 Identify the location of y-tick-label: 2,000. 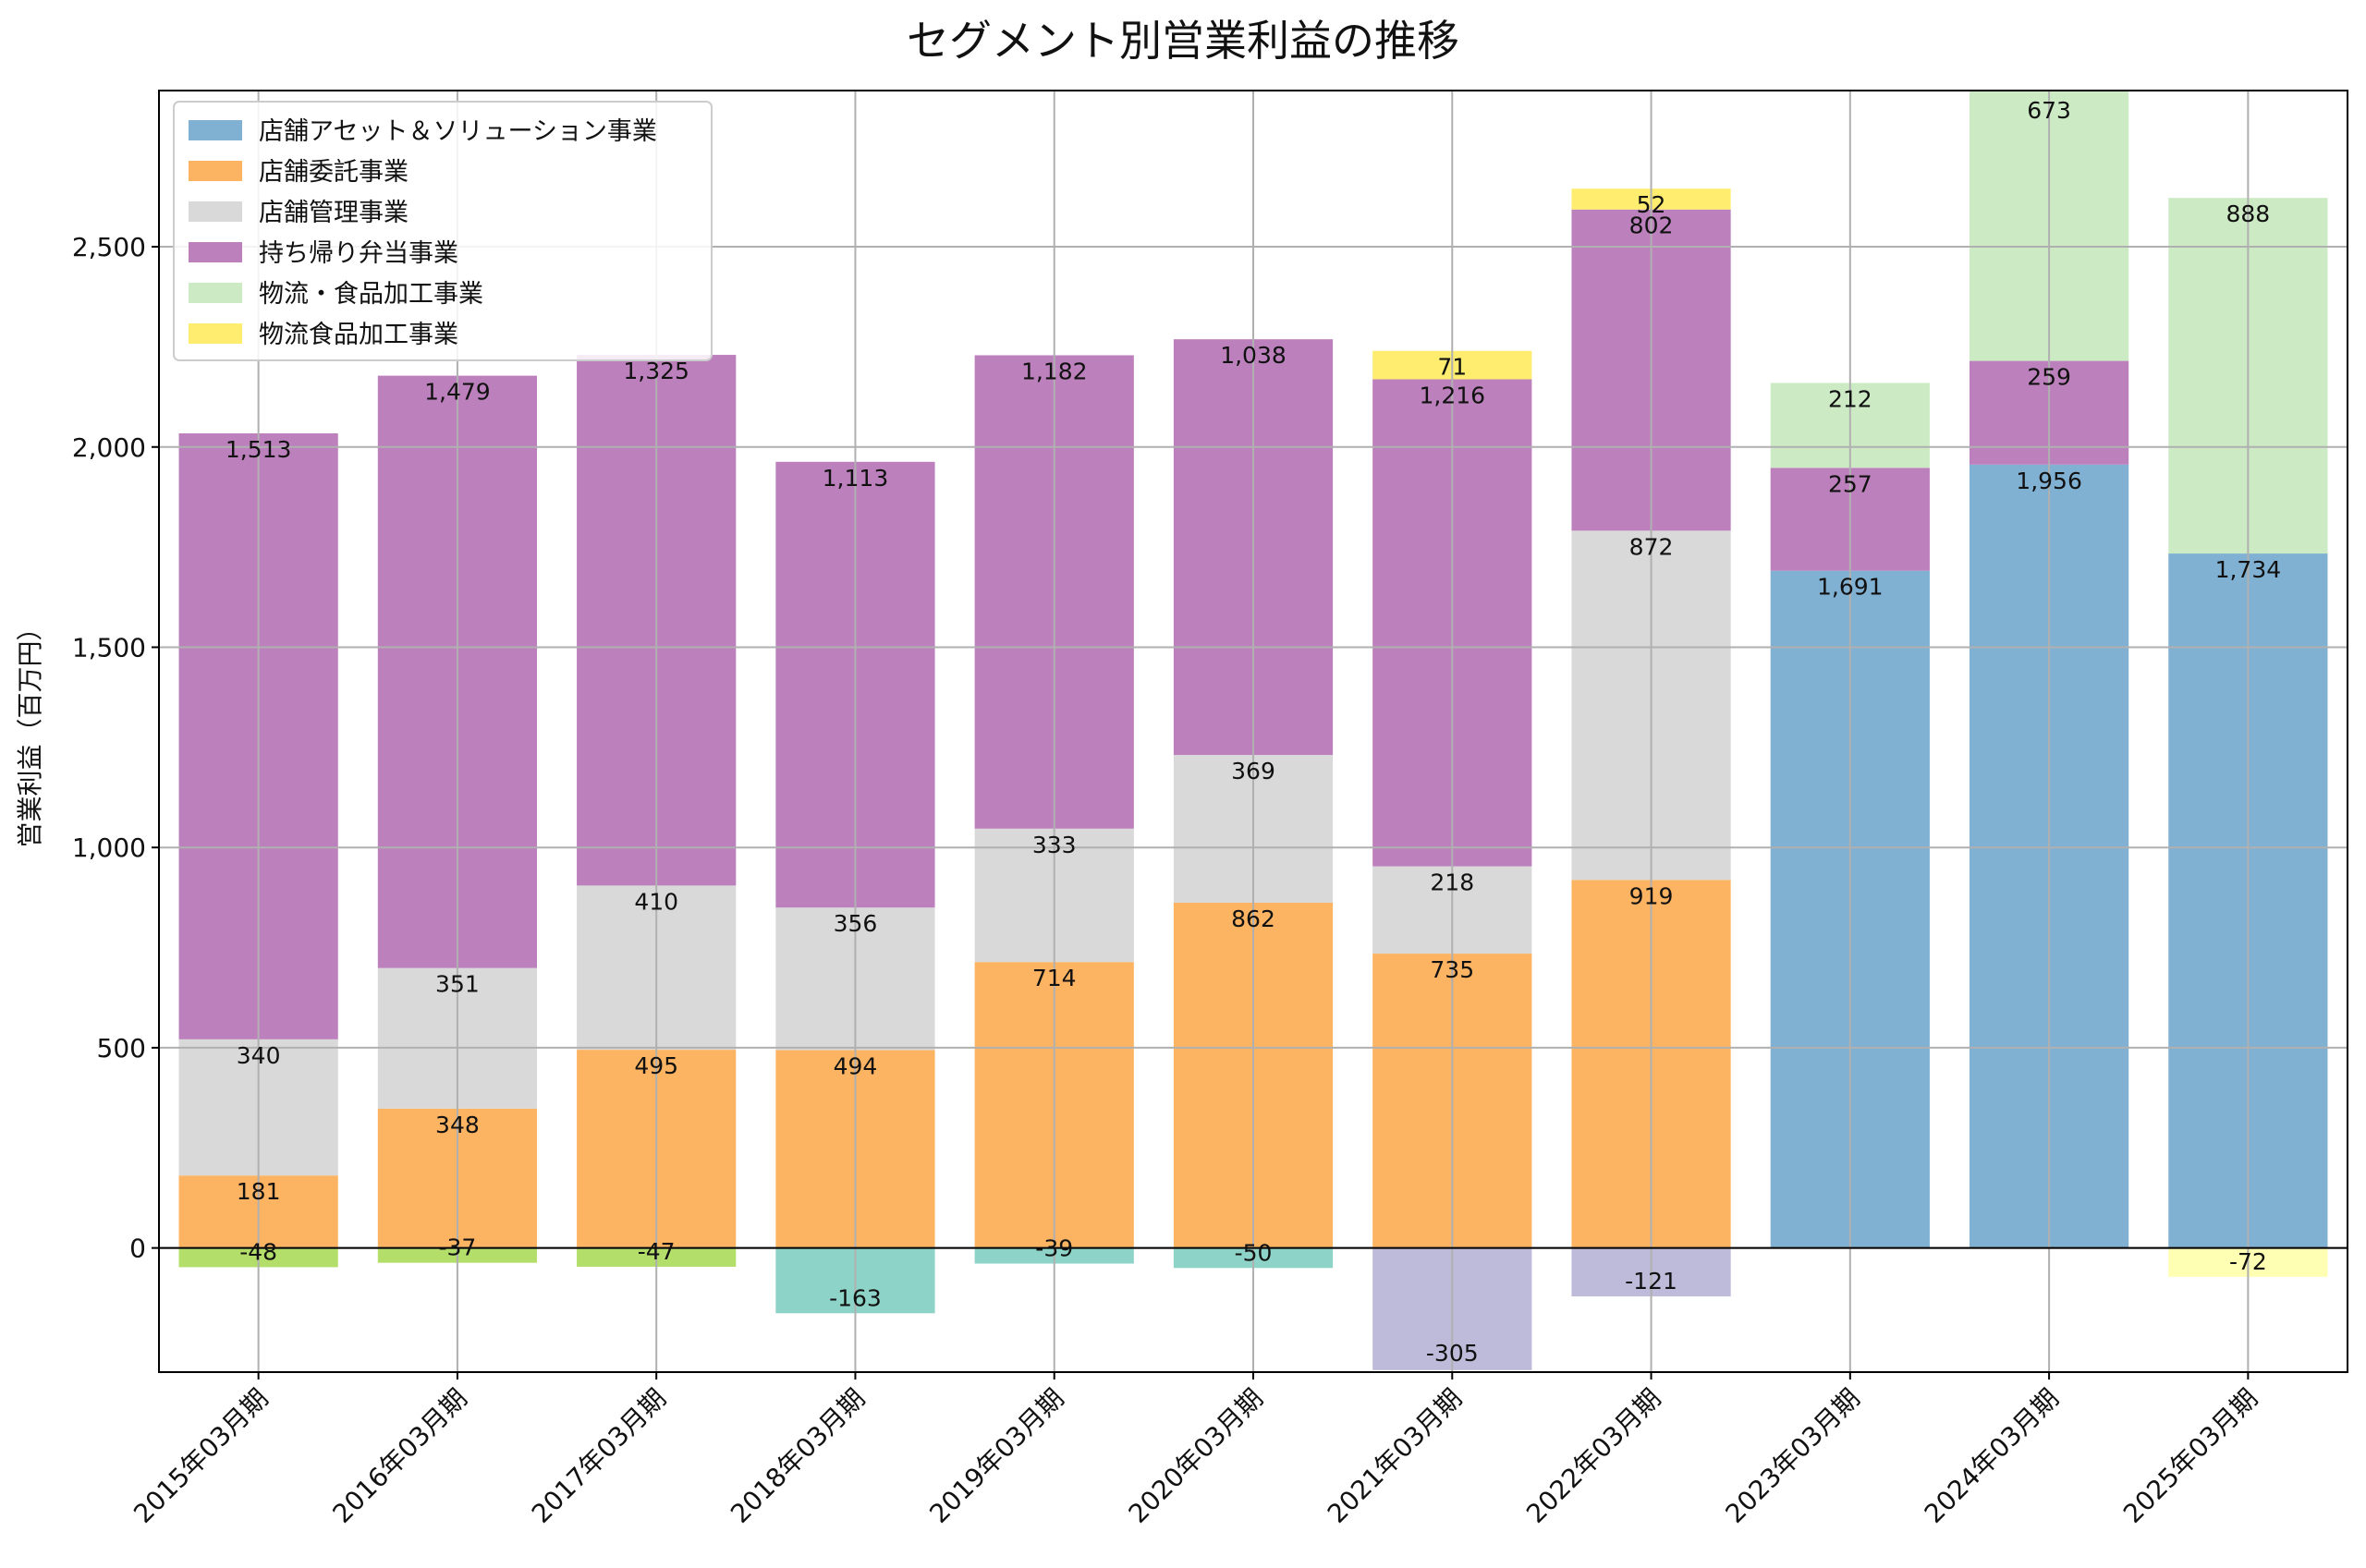
(109, 447).